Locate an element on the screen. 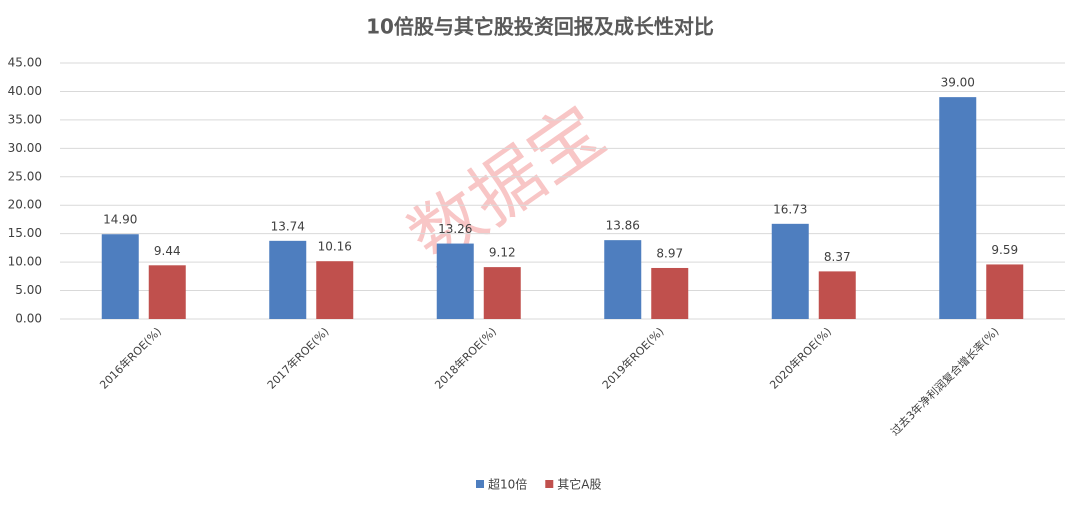 The width and height of the screenshot is (1080, 511). x-tick-label: 2020年ROE(%) is located at coordinates (800, 357).